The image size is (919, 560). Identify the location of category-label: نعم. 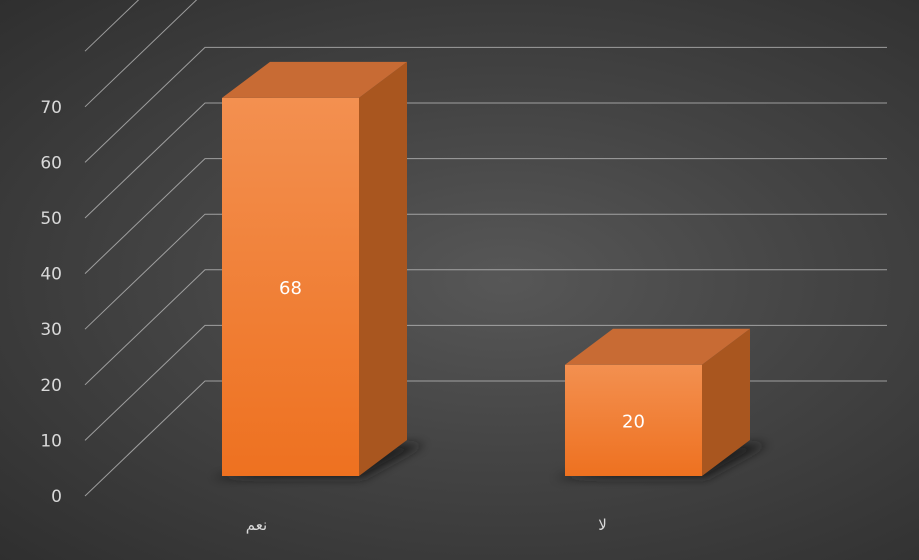
(256, 525).